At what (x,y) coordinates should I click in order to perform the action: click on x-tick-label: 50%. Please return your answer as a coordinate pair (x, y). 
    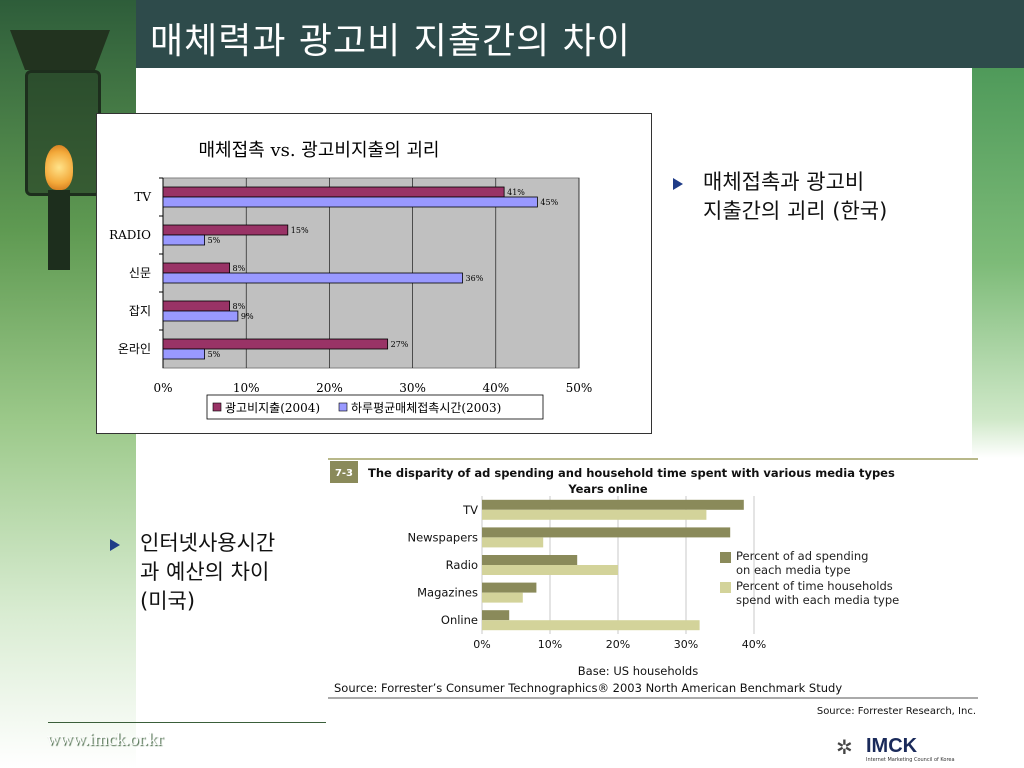
    Looking at the image, I should click on (579, 388).